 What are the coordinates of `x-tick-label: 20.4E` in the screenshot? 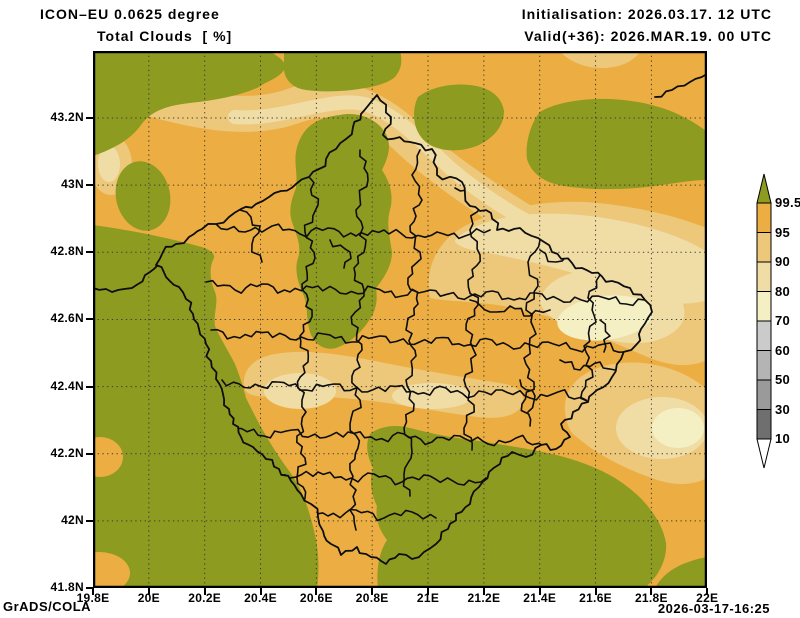 It's located at (260, 598).